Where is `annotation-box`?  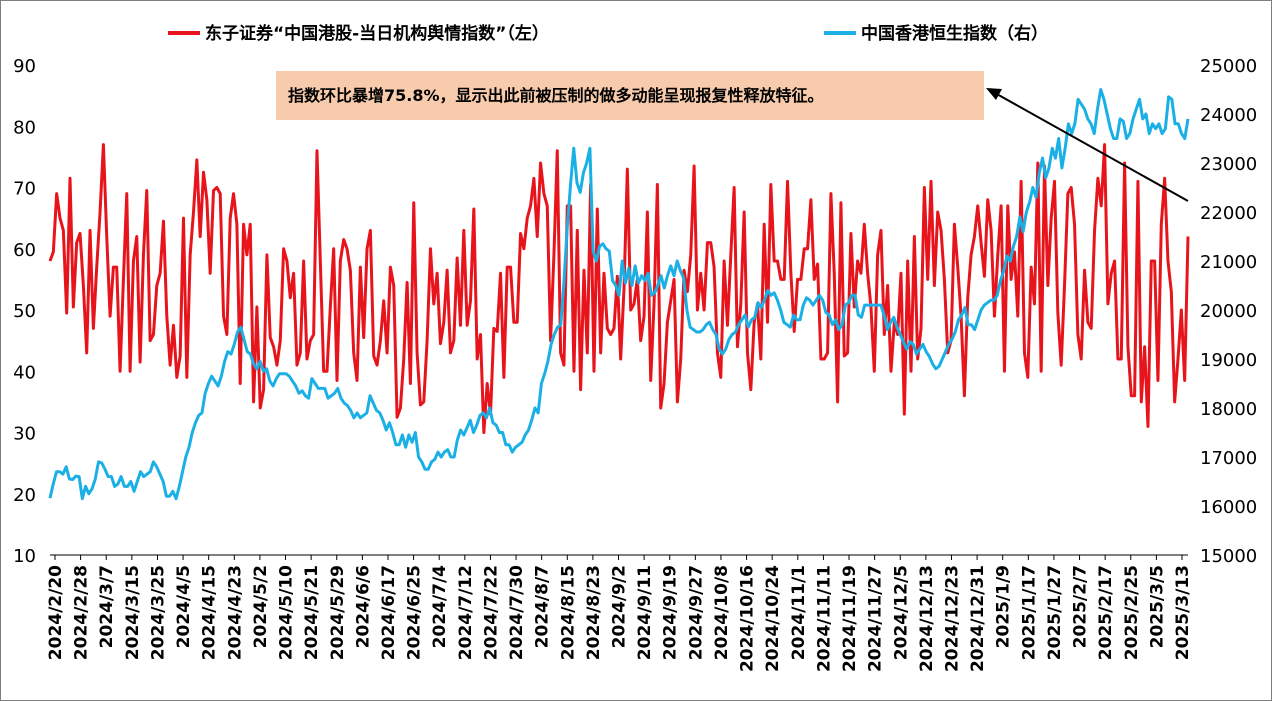
annotation-box is located at coordinates (630, 95).